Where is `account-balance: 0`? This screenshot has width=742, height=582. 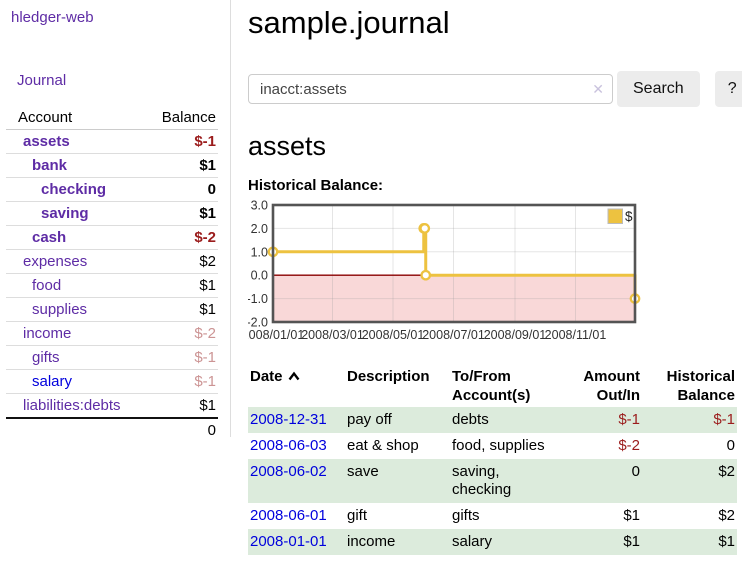 account-balance: 0 is located at coordinates (182, 189).